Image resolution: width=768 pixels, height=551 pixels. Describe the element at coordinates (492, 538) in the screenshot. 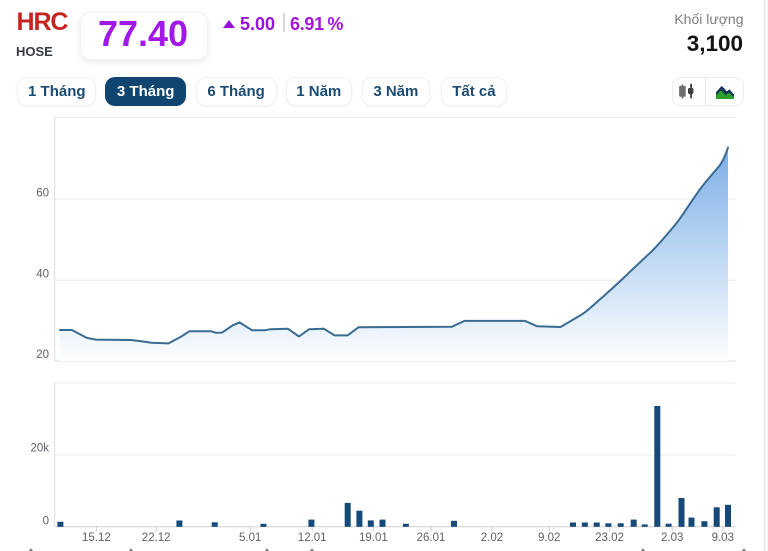

I see `svg-text: 2.02` at that location.